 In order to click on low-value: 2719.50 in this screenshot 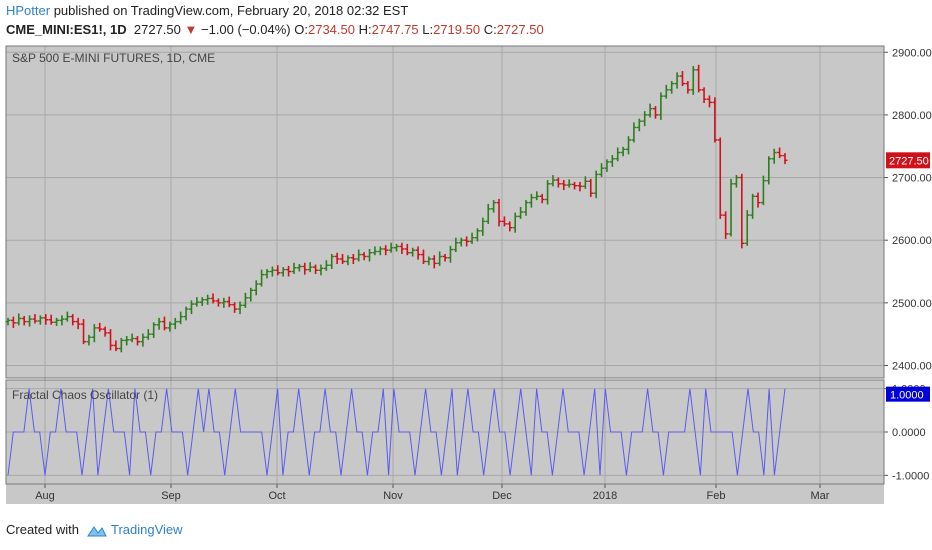, I will do `click(457, 29)`.